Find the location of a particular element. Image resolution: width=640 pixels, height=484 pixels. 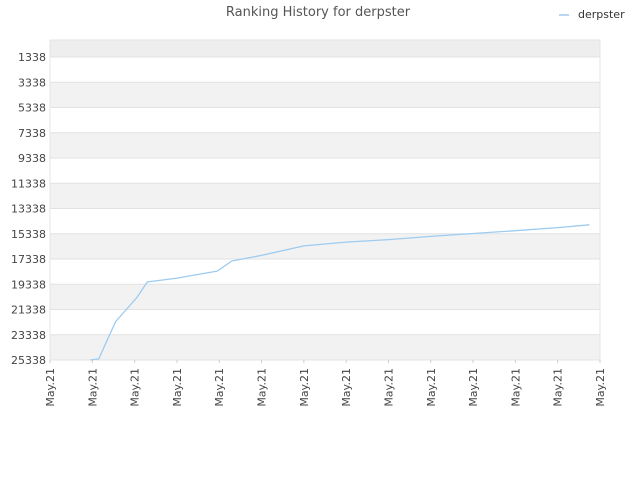

y-tick-label: 23338 is located at coordinates (28, 335).